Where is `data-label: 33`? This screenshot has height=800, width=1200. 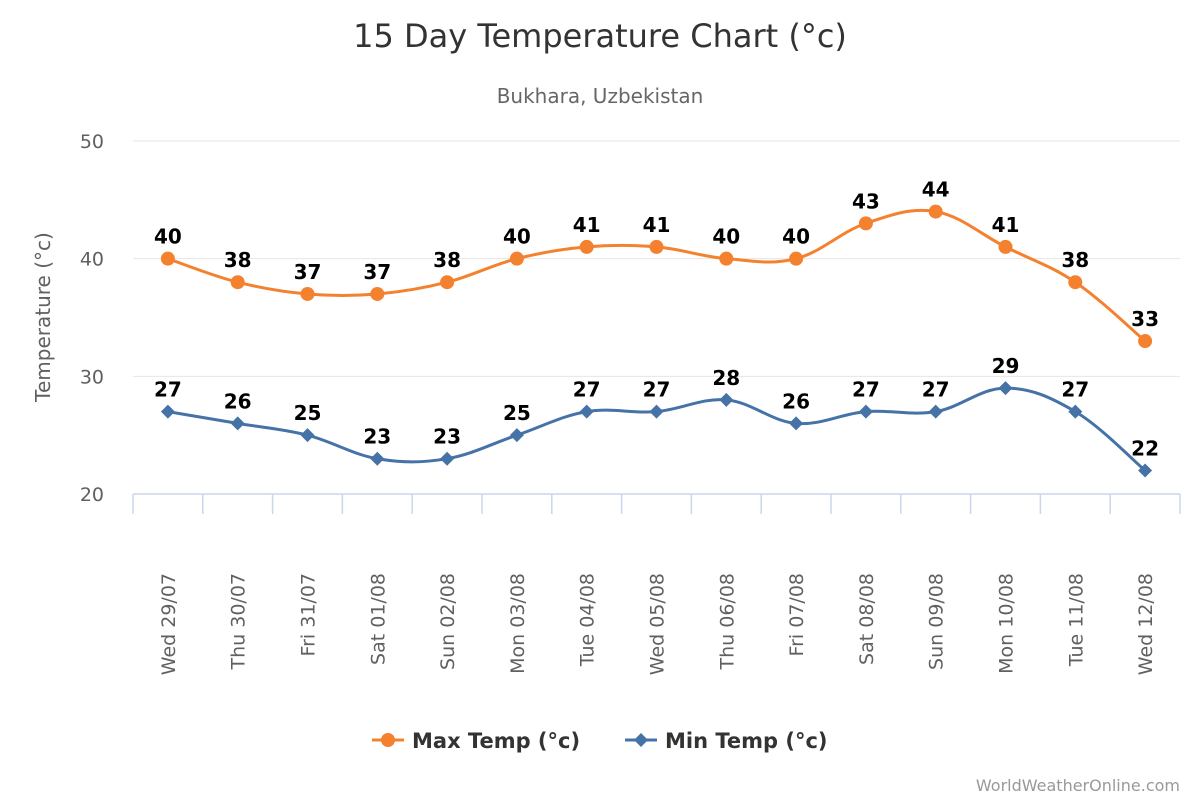
data-label: 33 is located at coordinates (1145, 319).